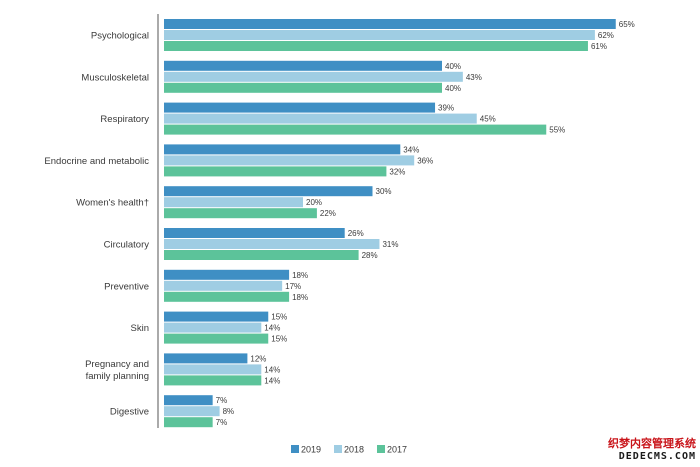 The width and height of the screenshot is (700, 467). I want to click on legend-label: 2017, so click(397, 450).